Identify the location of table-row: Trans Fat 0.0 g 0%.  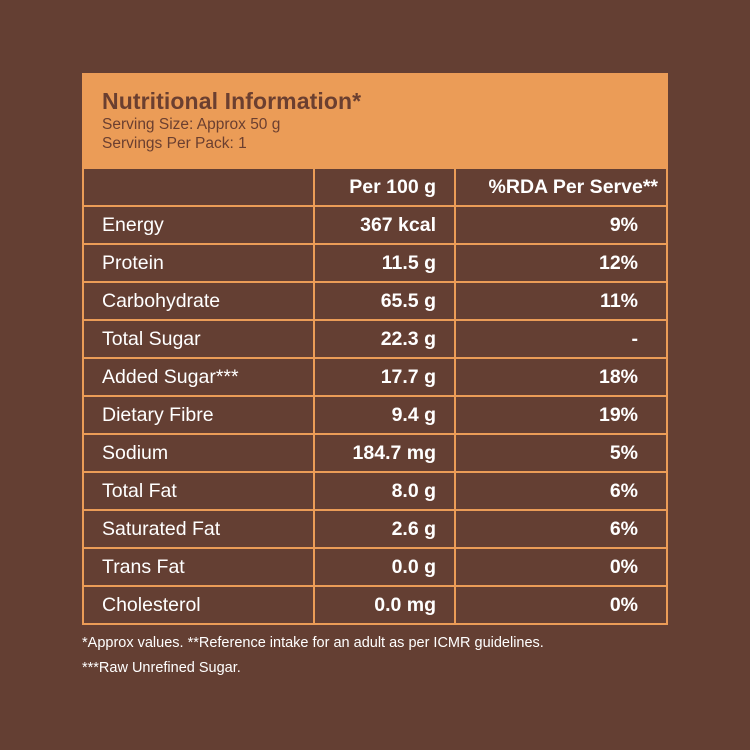
(375, 567).